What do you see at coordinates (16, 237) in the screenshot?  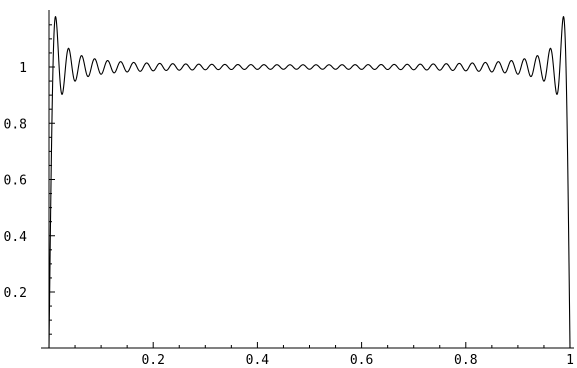 I see `y-tick-label: 0.4` at bounding box center [16, 237].